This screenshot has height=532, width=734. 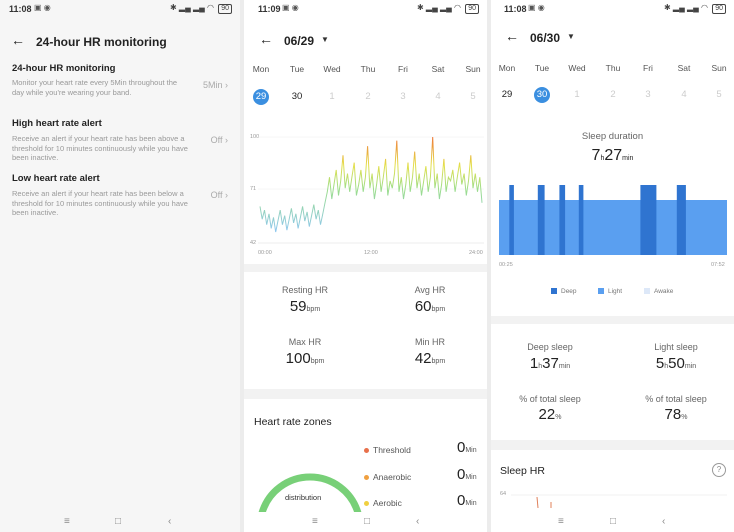 What do you see at coordinates (613, 227) in the screenshot?
I see `light-sleep-bar` at bounding box center [613, 227].